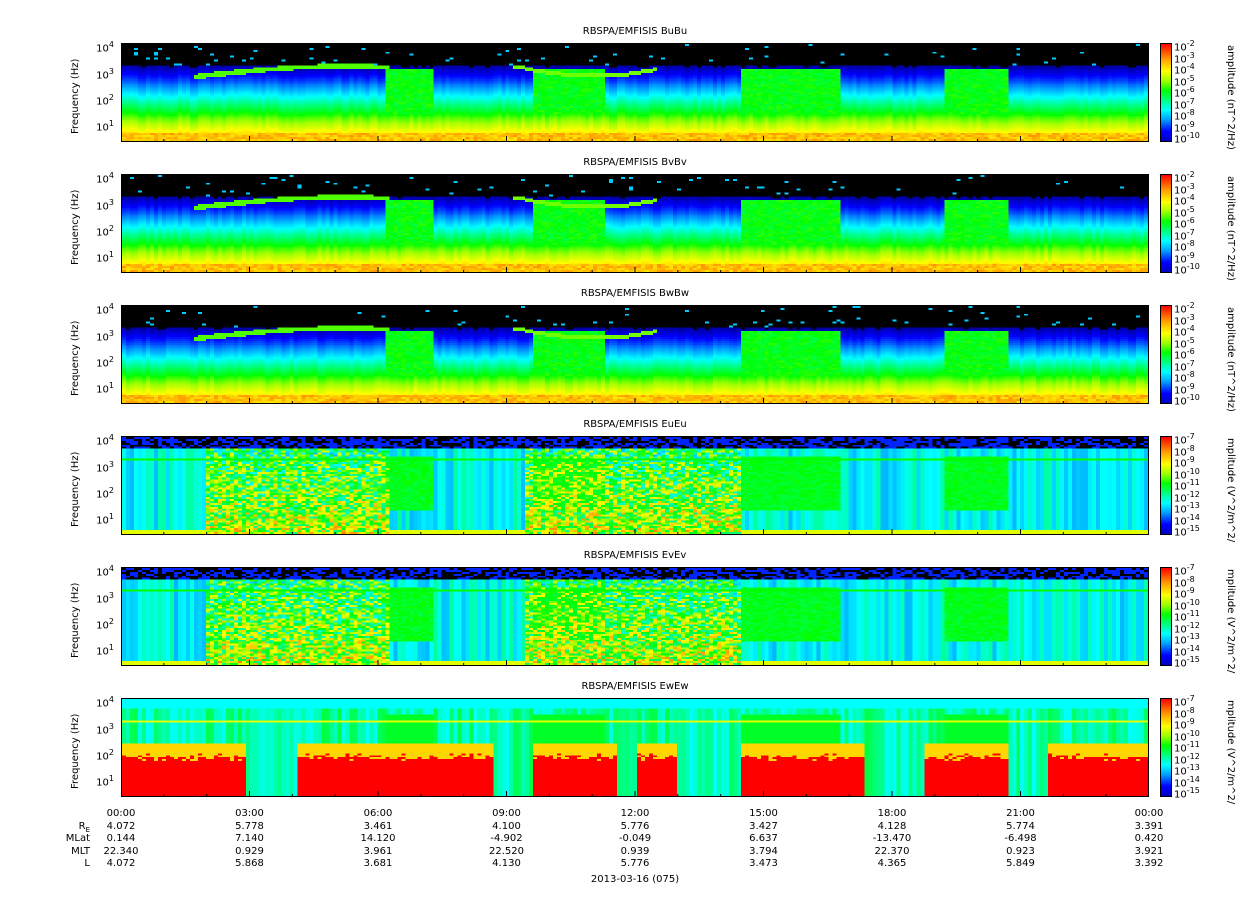 This screenshot has height=899, width=1248. I want to click on colorbar-tick-label: 10⁻³, so click(1184, 57).